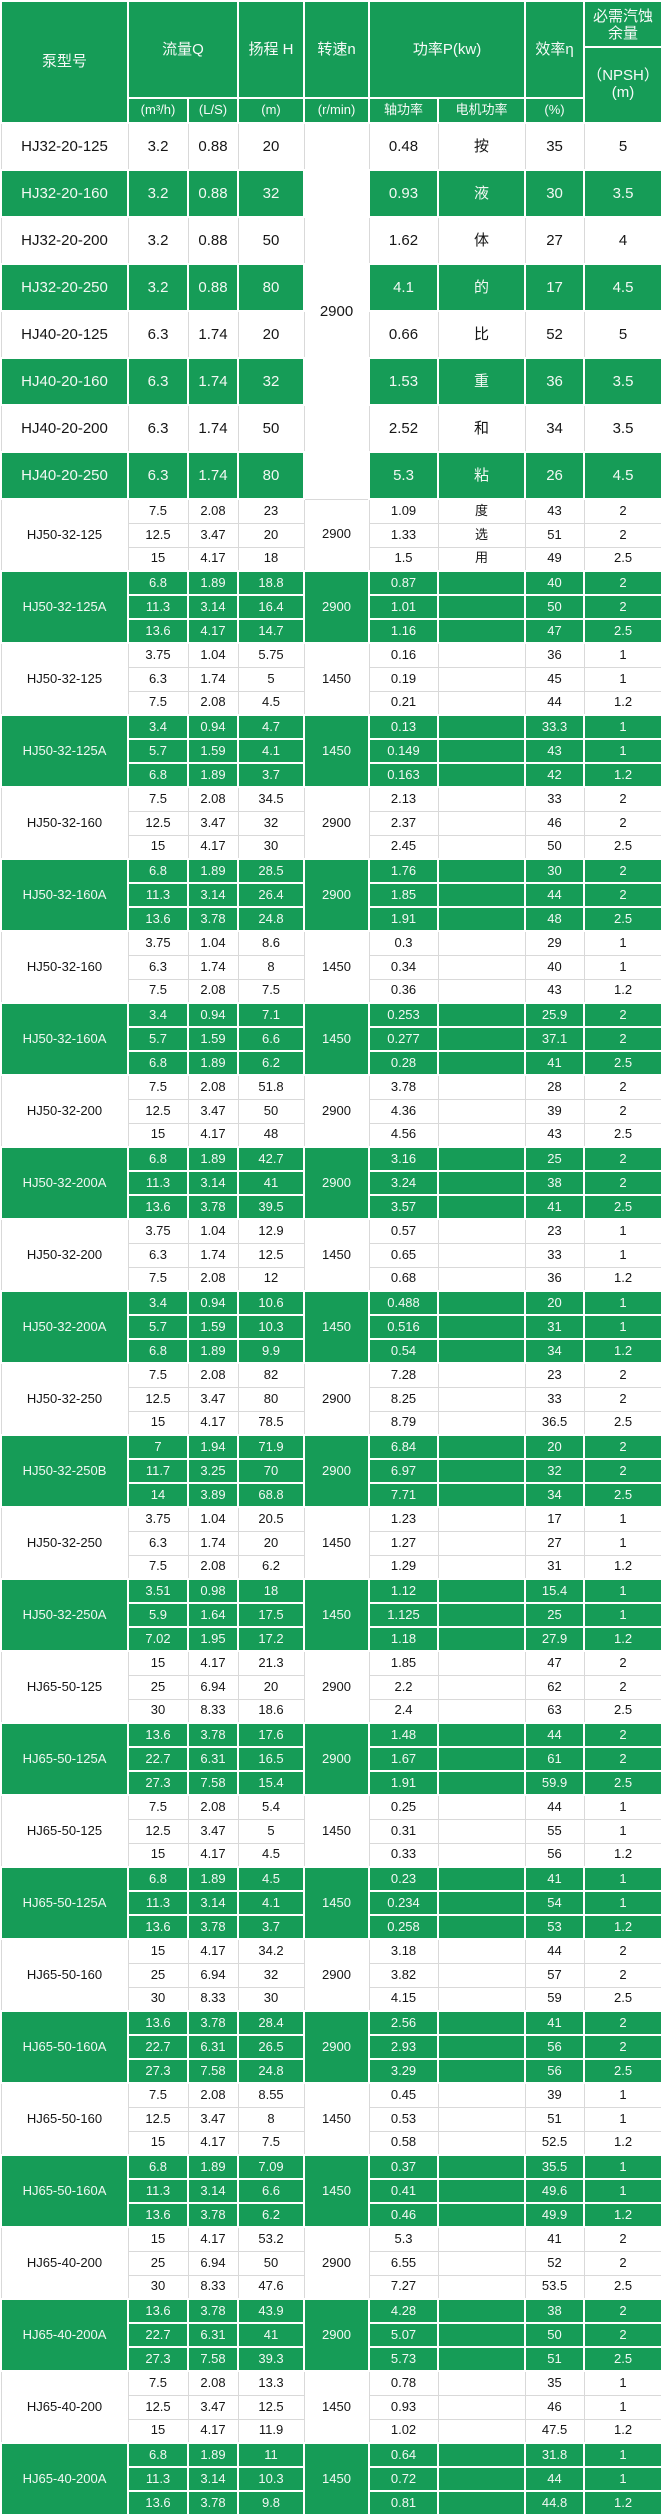 The height and width of the screenshot is (2516, 661). Describe the element at coordinates (158, 2503) in the screenshot. I see `flow-m3h-cell: 13.6` at that location.